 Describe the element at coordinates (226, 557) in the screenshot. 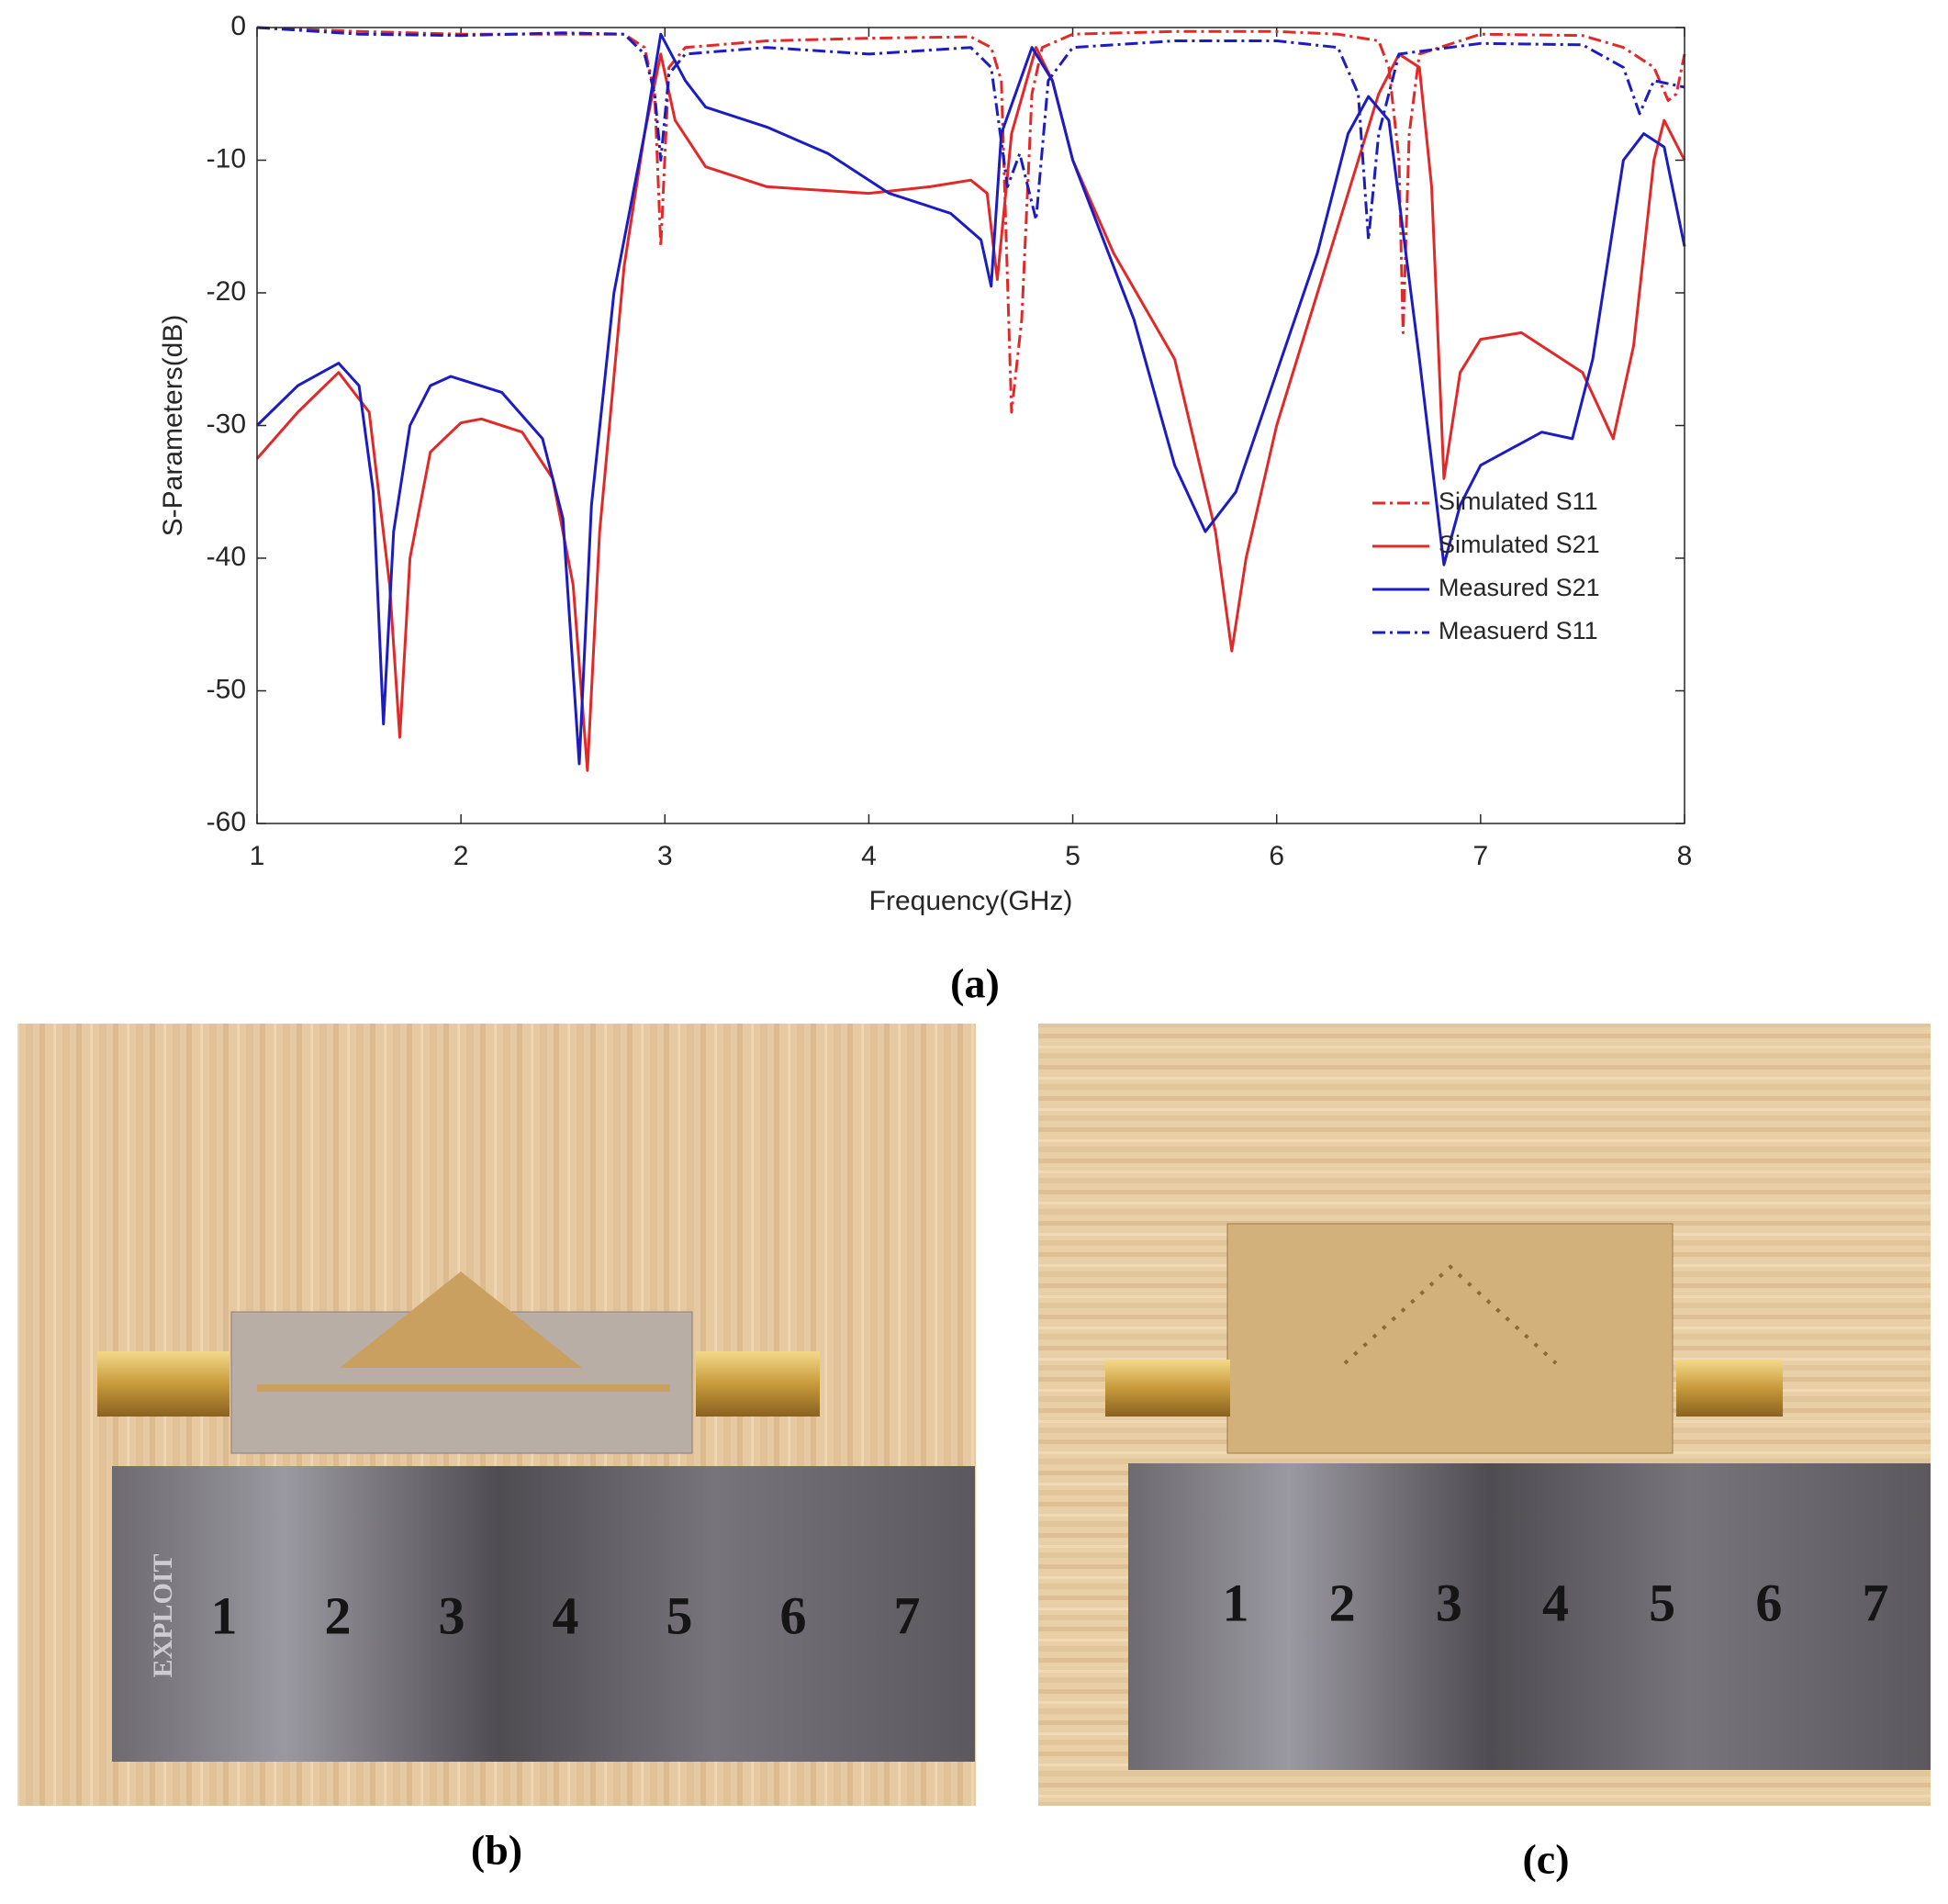

I see `y-tick-label: -40` at that location.